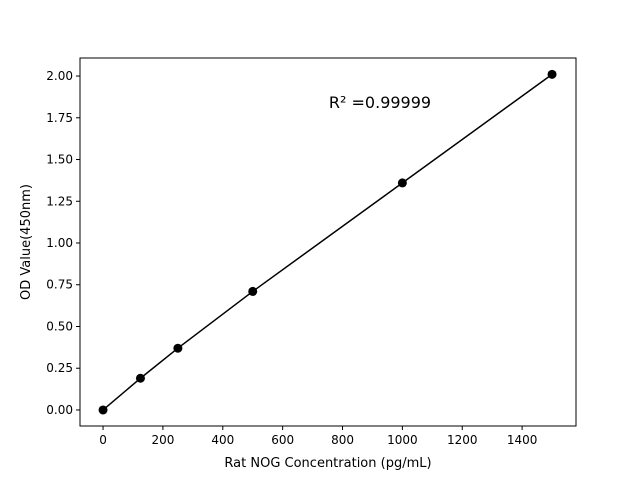 This screenshot has width=640, height=480. Describe the element at coordinates (59, 410) in the screenshot. I see `y-tick-label: 0.00` at that location.